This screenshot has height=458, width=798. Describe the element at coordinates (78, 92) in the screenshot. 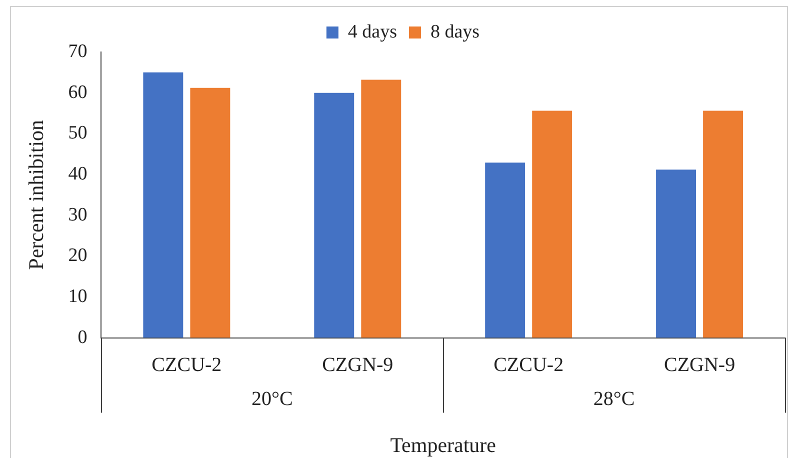

I see `y-tick-label: 60` at that location.